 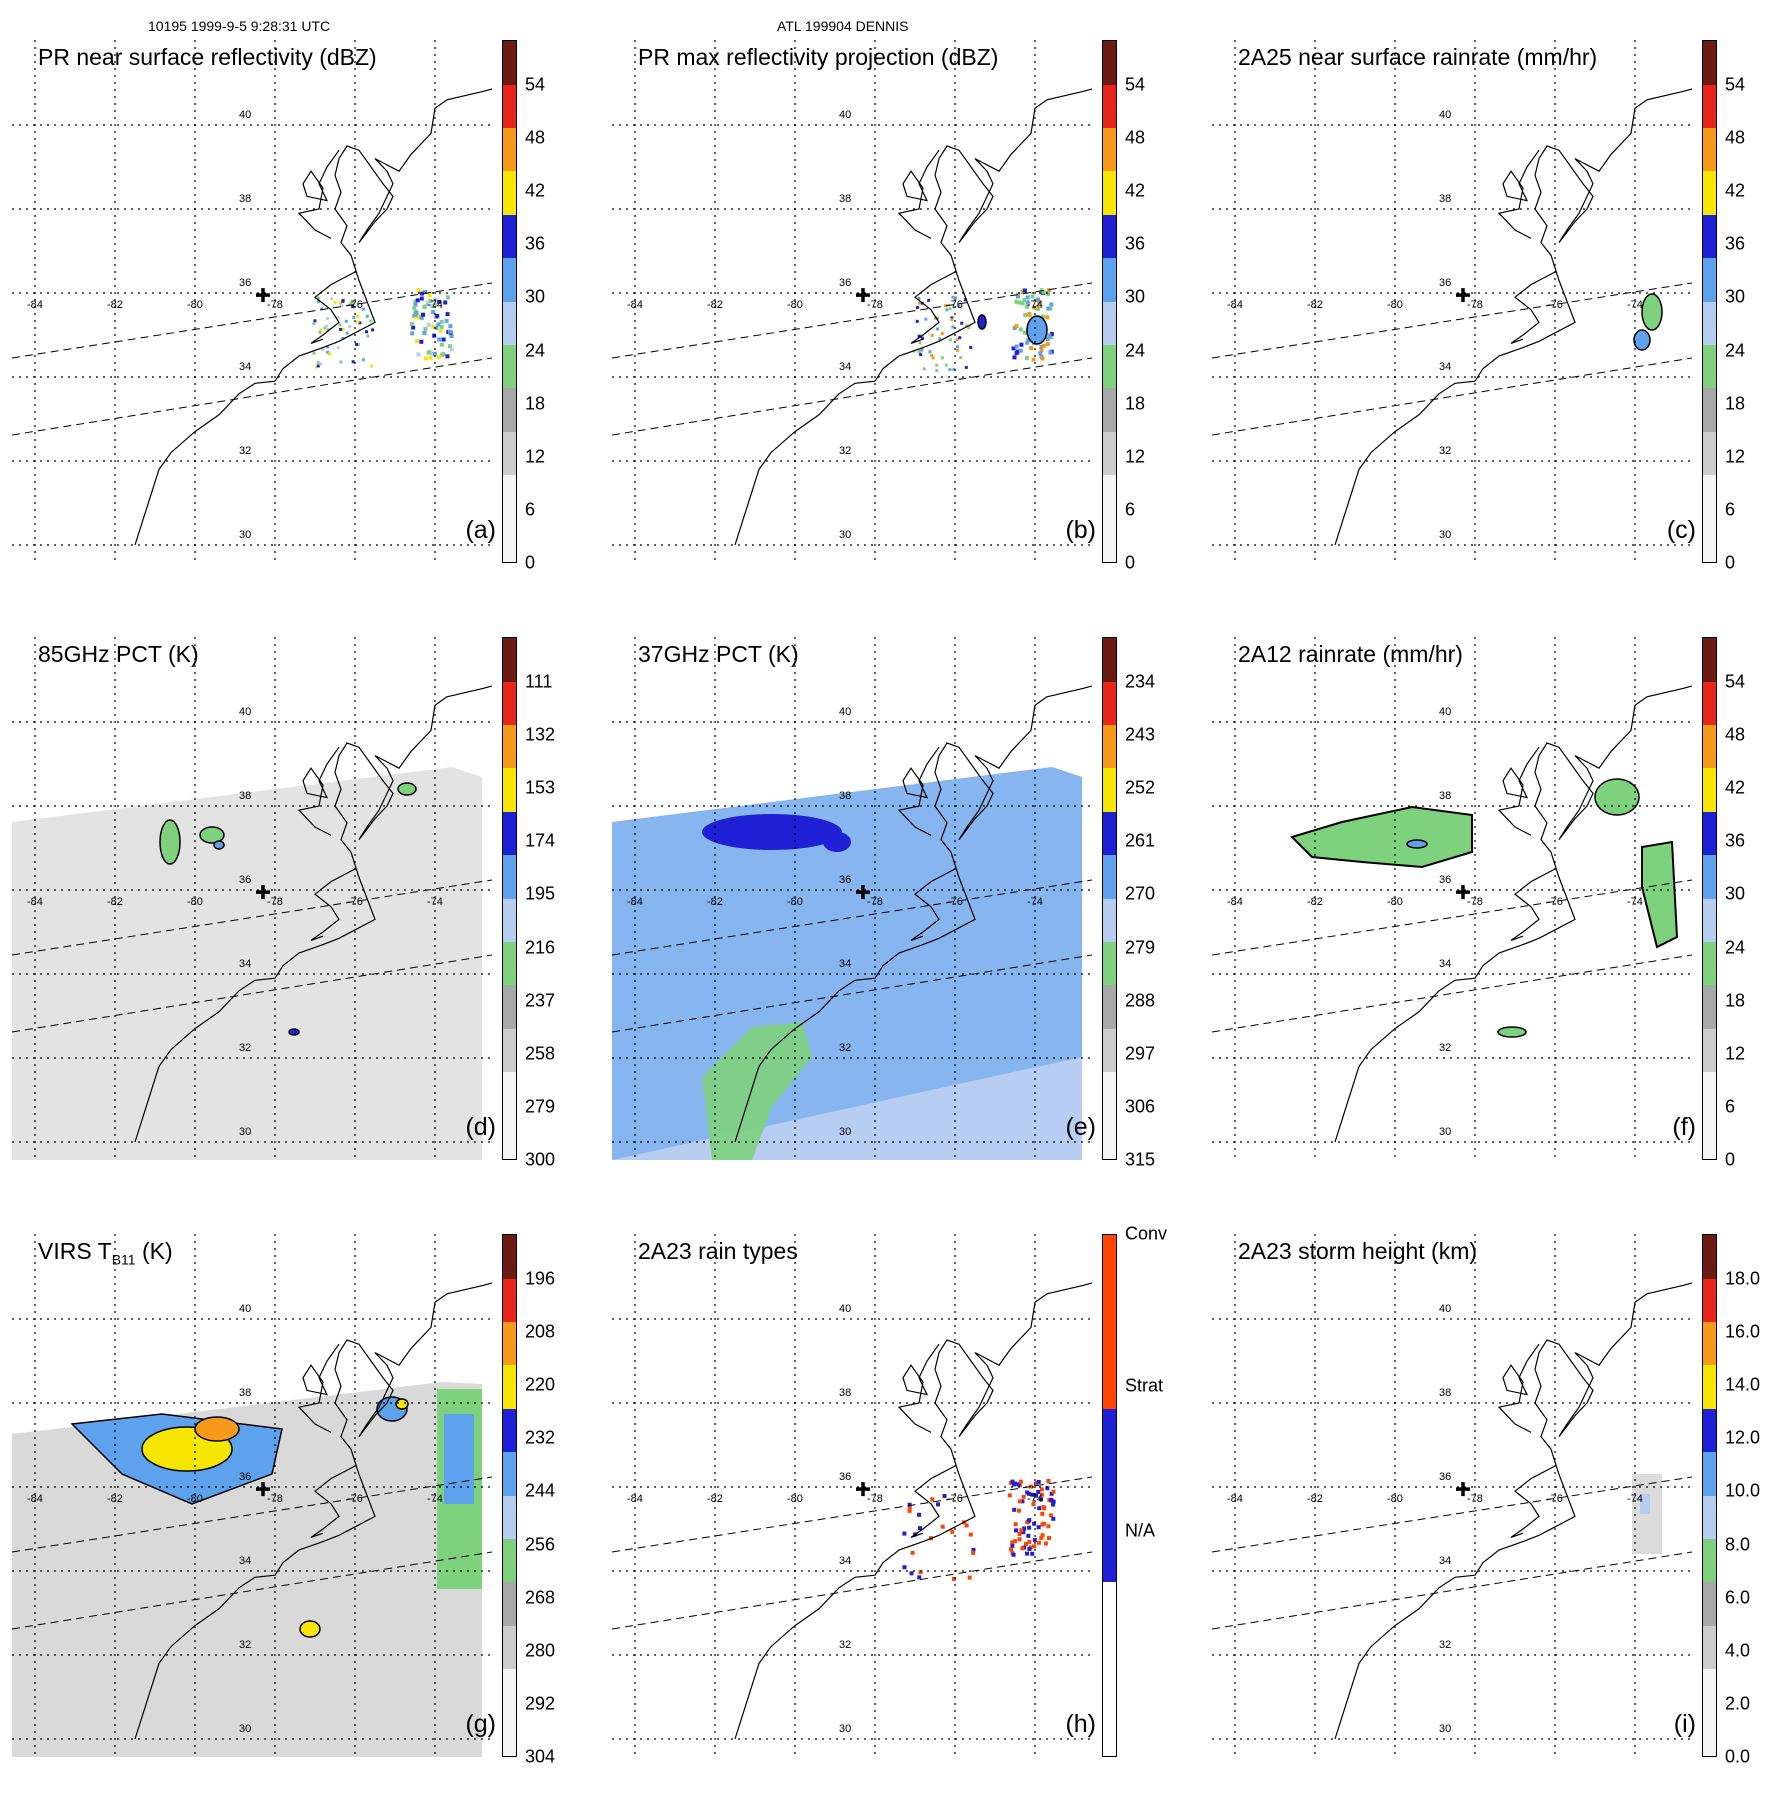 I want to click on orbit-time-header: 10195 1999-9-5 9:28:31 UTC, so click(x=239, y=26).